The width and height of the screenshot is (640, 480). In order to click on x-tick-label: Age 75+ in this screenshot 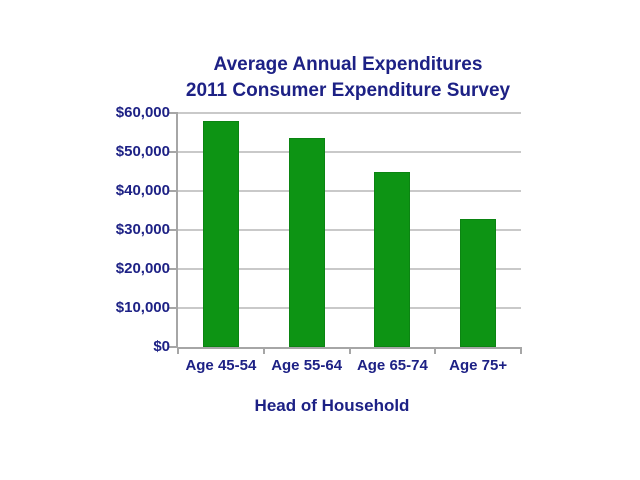, I will do `click(478, 365)`.